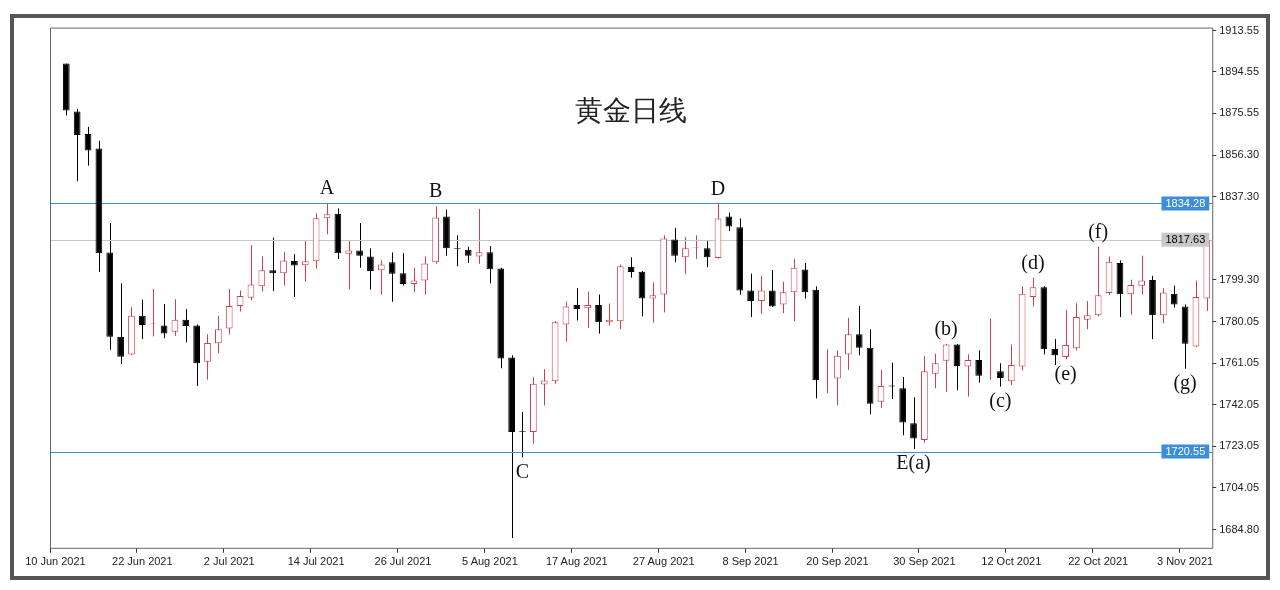  Describe the element at coordinates (1033, 262) in the screenshot. I see `annotation: (d)` at that location.